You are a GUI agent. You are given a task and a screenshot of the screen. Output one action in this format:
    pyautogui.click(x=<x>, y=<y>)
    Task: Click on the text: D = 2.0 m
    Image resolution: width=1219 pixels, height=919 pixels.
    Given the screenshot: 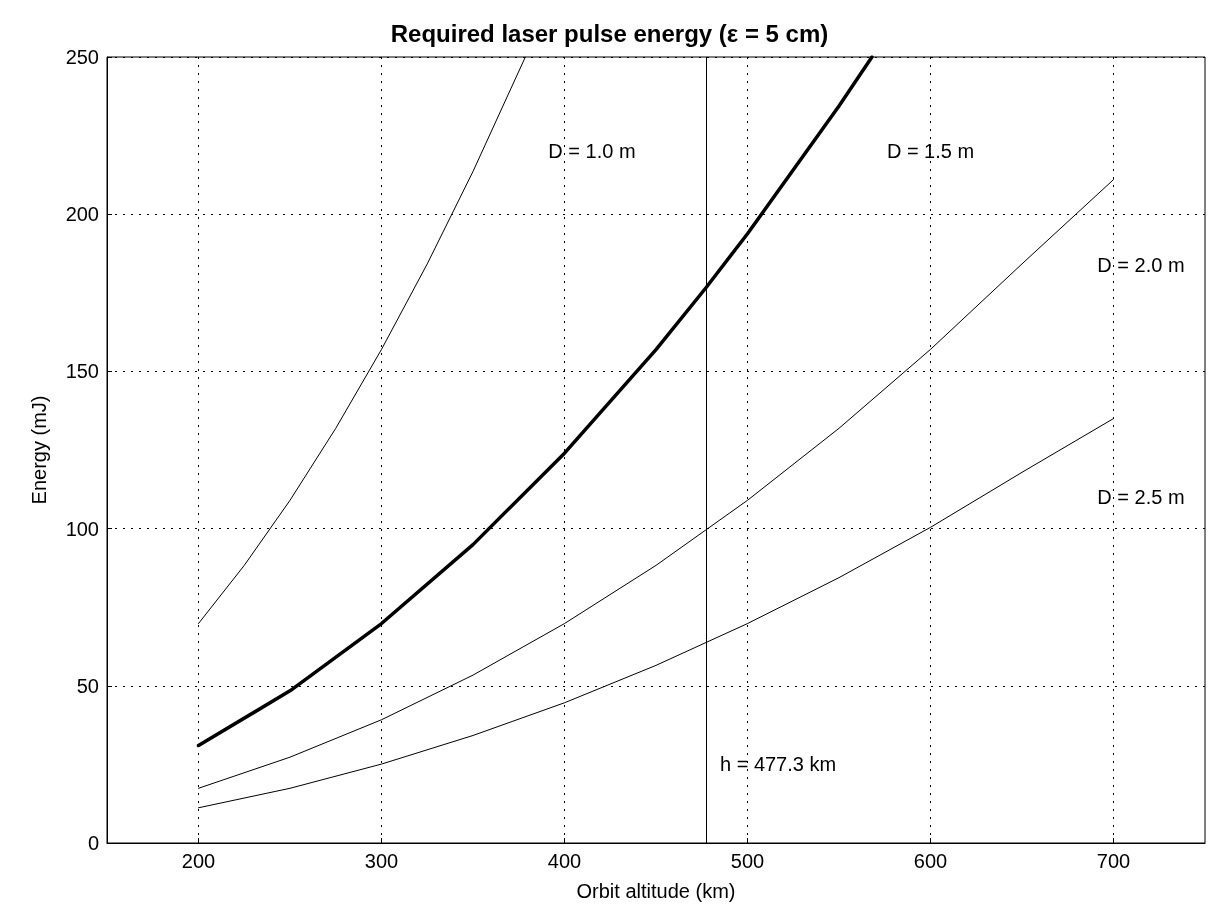 What is the action you would take?
    pyautogui.click(x=1141, y=264)
    